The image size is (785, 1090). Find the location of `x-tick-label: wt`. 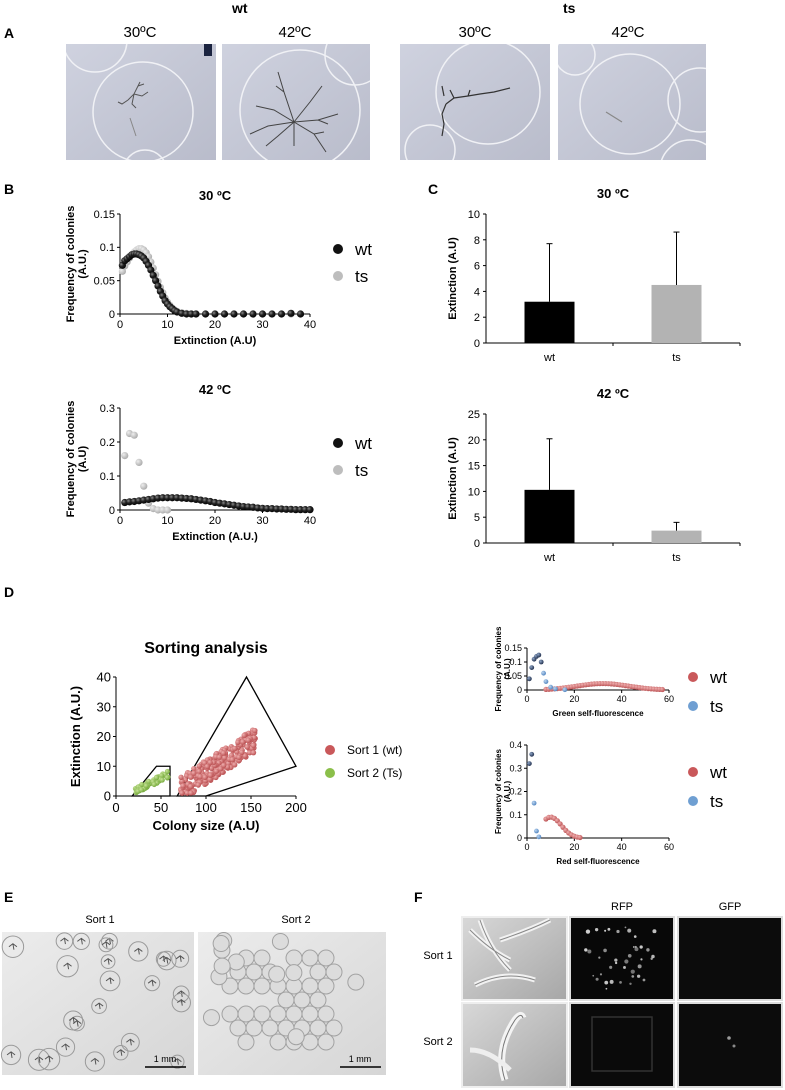

x-tick-label: wt is located at coordinates (549, 358).